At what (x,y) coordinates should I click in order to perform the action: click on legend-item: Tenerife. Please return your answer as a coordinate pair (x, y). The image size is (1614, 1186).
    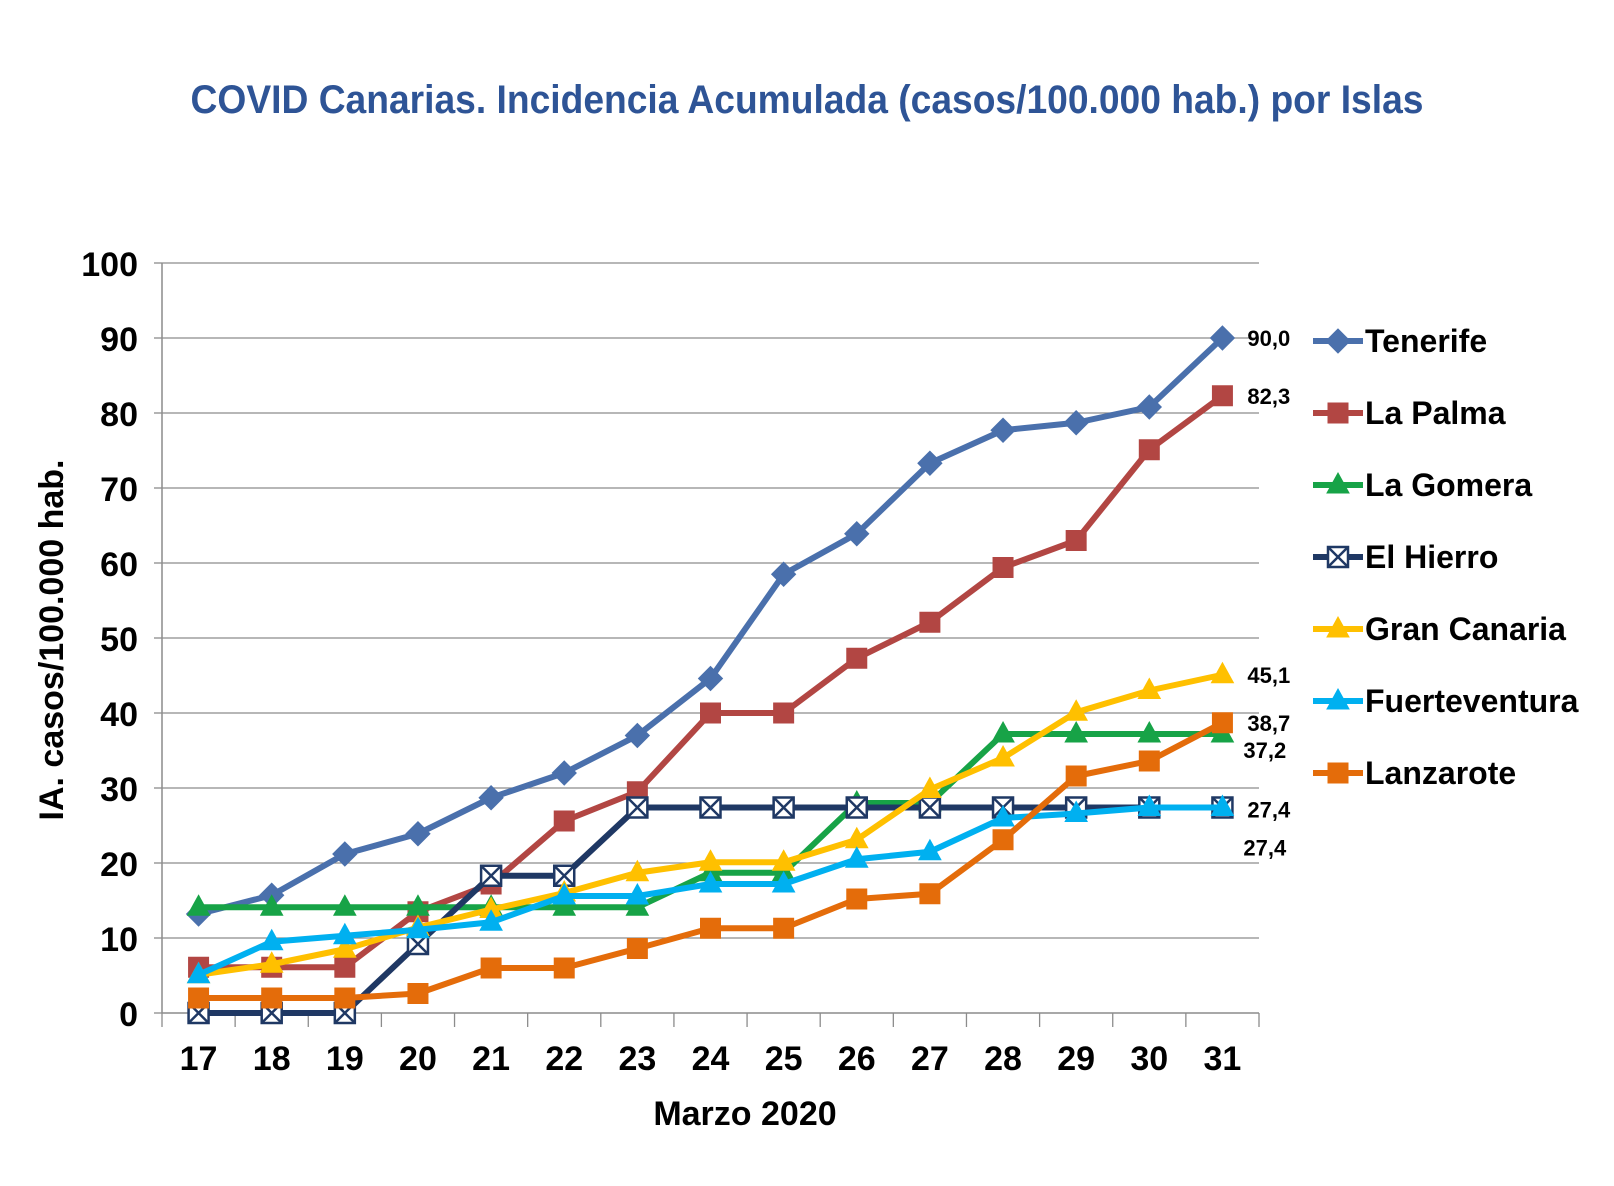
    Looking at the image, I should click on (1400, 341).